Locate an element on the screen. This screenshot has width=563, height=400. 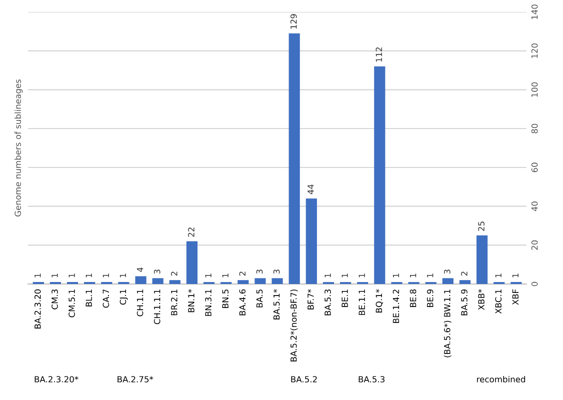
data-label: 22 is located at coordinates (191, 232).